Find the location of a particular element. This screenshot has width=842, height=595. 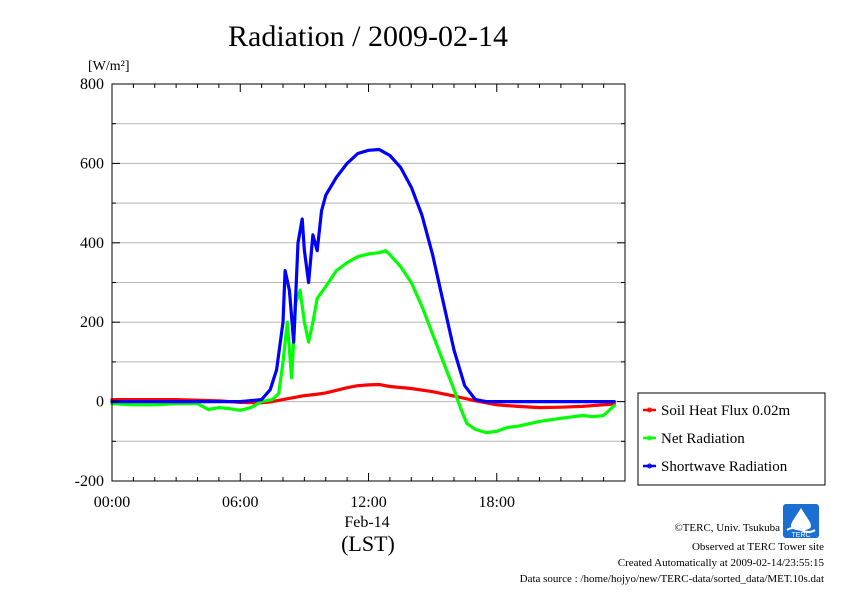

y-tick-label: 600 is located at coordinates (92, 163).